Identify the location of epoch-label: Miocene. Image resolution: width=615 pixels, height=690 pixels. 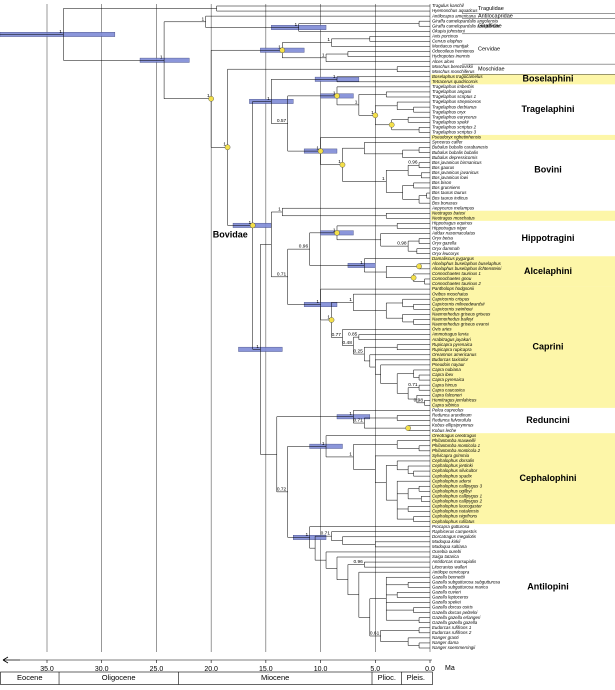
(275, 677).